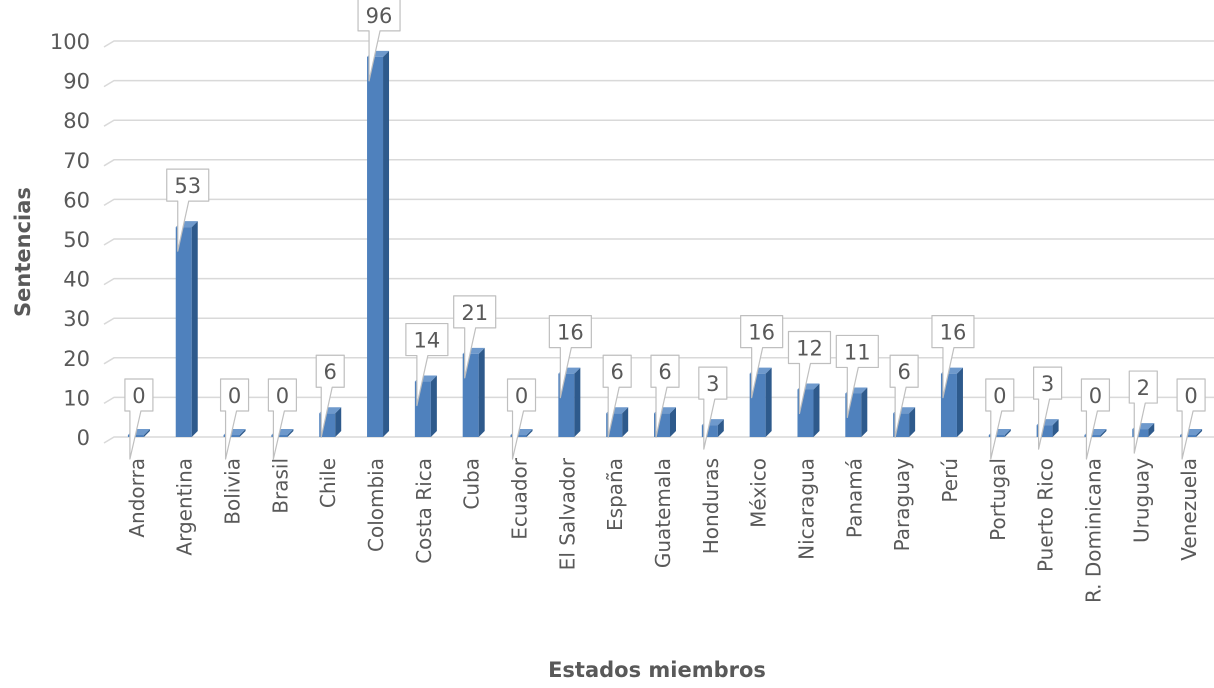 The height and width of the screenshot is (688, 1214). What do you see at coordinates (76, 359) in the screenshot?
I see `y-tick-label: 20` at bounding box center [76, 359].